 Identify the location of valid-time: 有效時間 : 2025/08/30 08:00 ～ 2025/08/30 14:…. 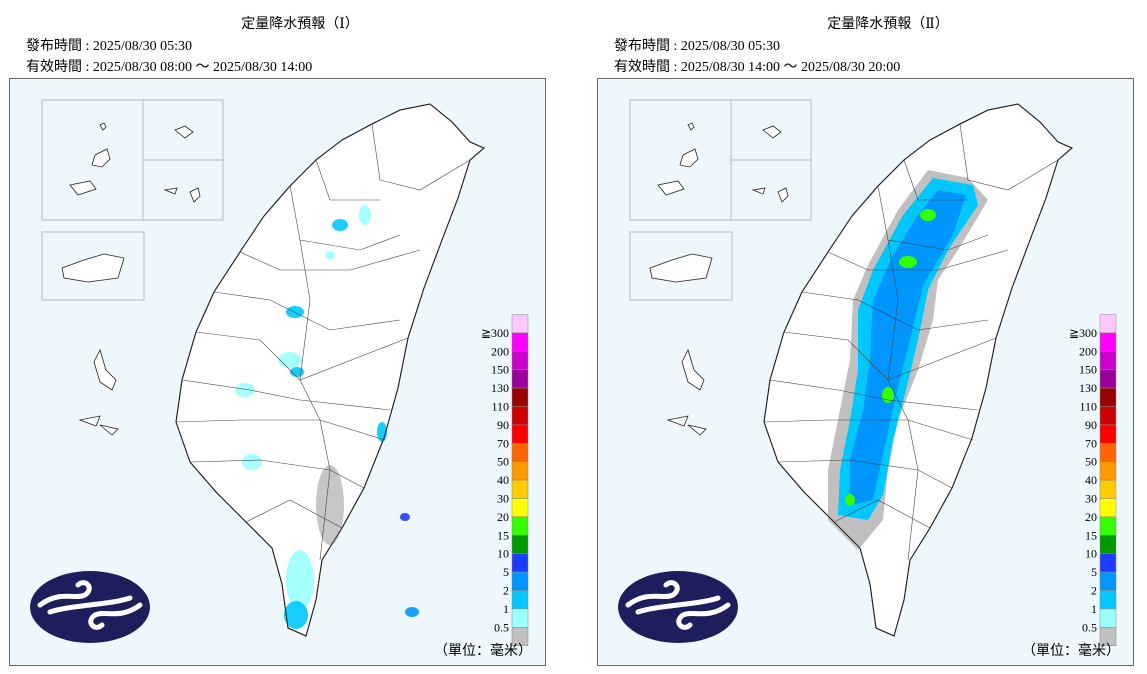
(169, 67).